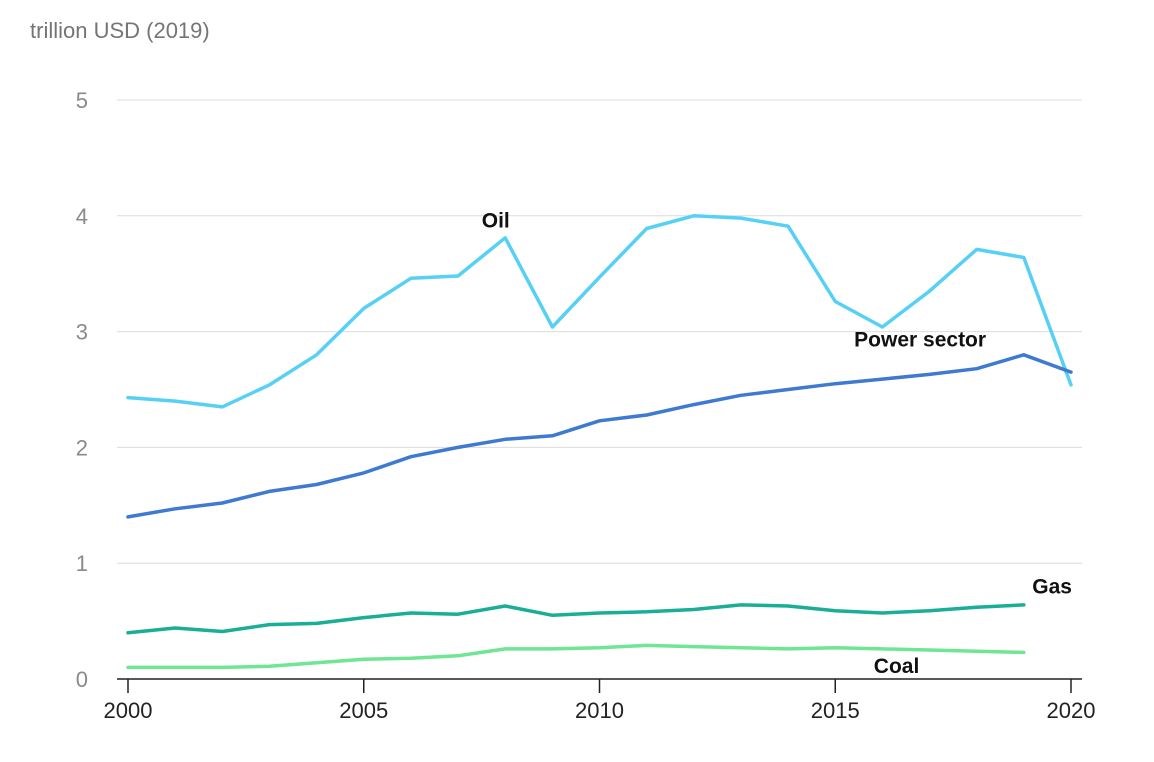 Image resolution: width=1154 pixels, height=762 pixels. I want to click on x-tick-label: 2015, so click(835, 710).